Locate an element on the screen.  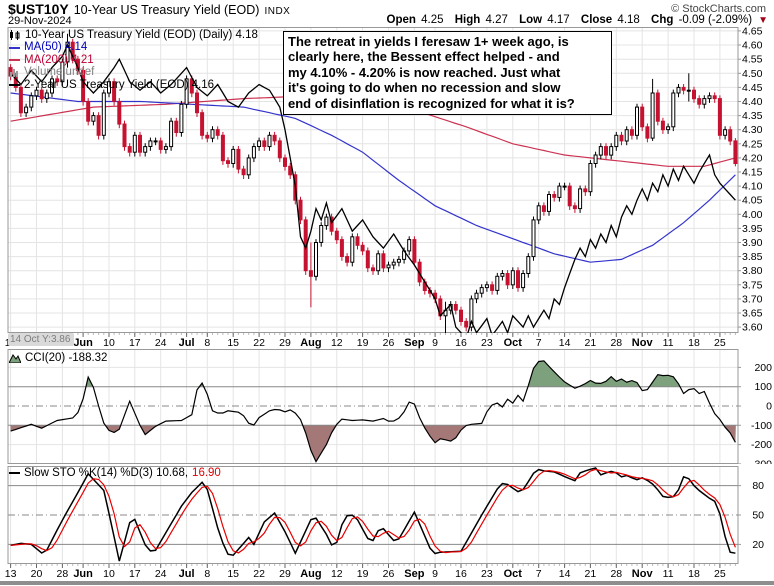
svg-text: -100 is located at coordinates (761, 426).